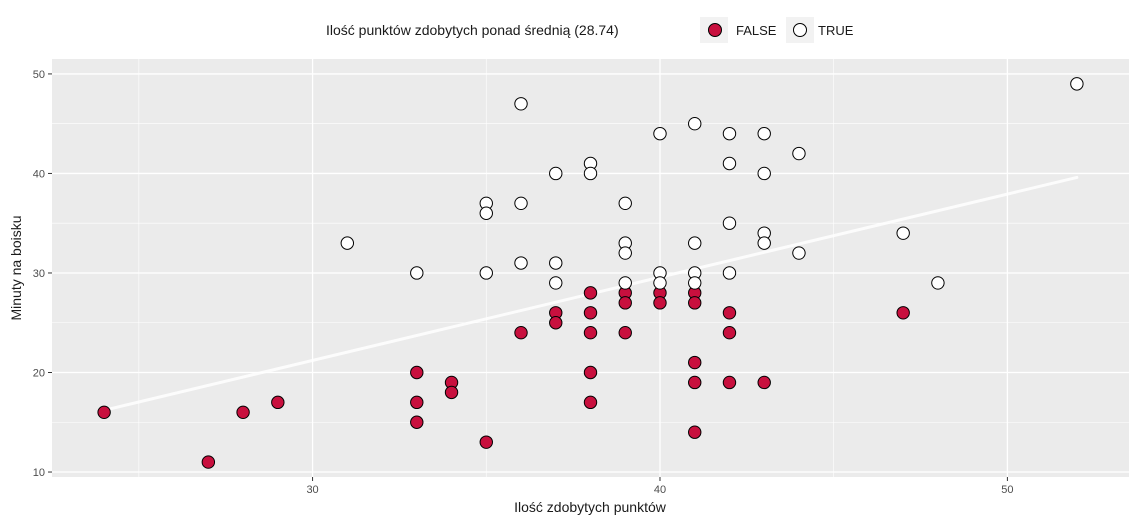  Describe the element at coordinates (590, 507) in the screenshot. I see `x-axis-title: Ilość zdobytych punktów` at that location.